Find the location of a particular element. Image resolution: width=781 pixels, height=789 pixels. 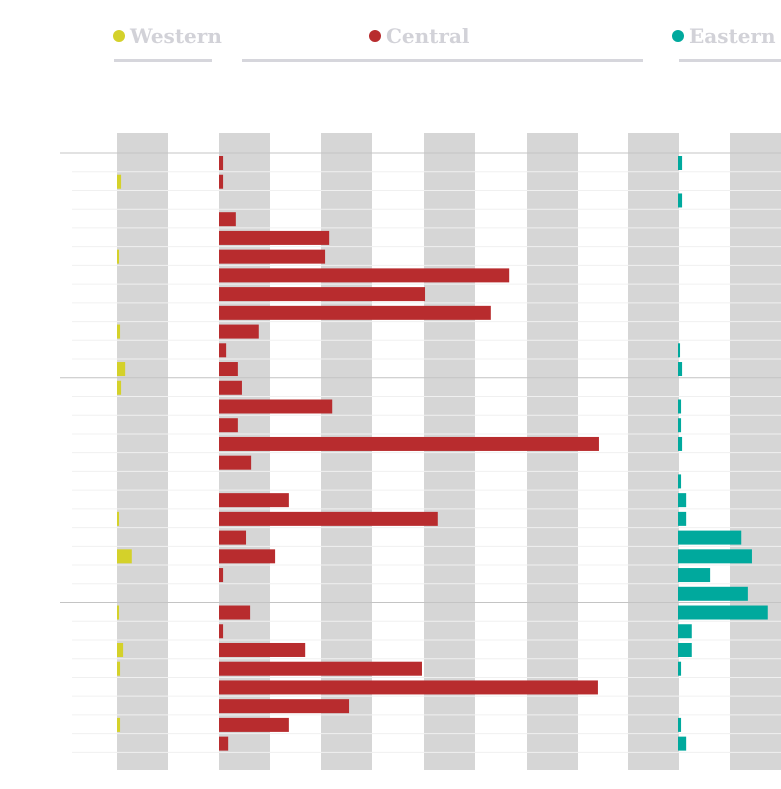

legend-label-eastern: Eastern is located at coordinates (732, 36).